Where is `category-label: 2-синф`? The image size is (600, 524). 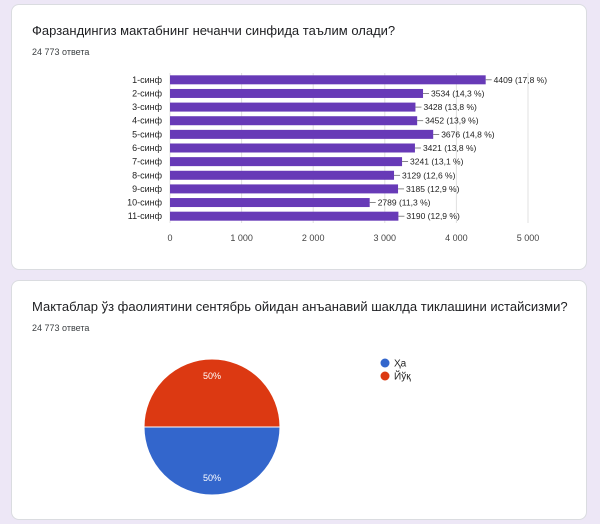 category-label: 2-синф is located at coordinates (147, 93).